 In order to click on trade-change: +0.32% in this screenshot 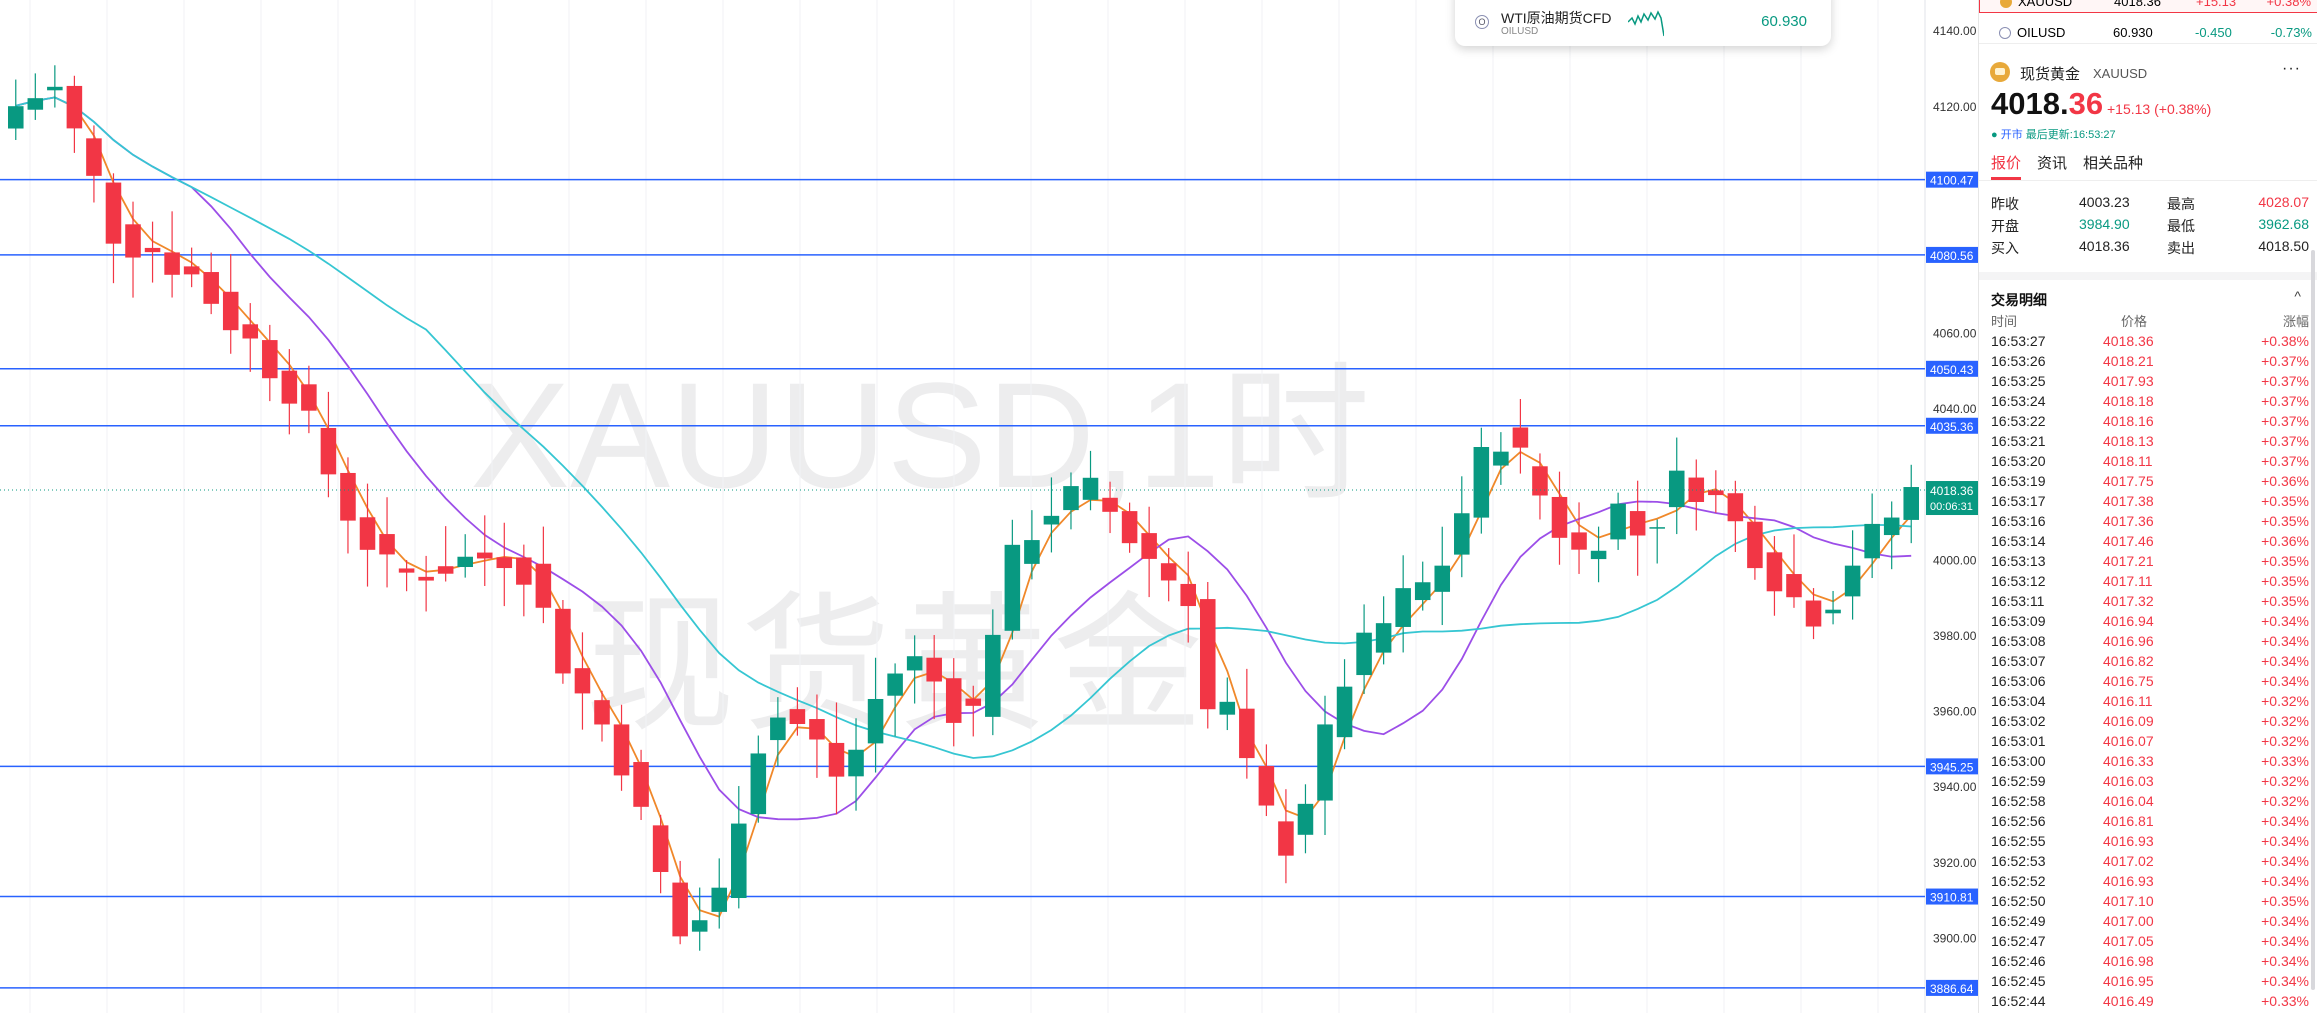, I will do `click(2285, 781)`.